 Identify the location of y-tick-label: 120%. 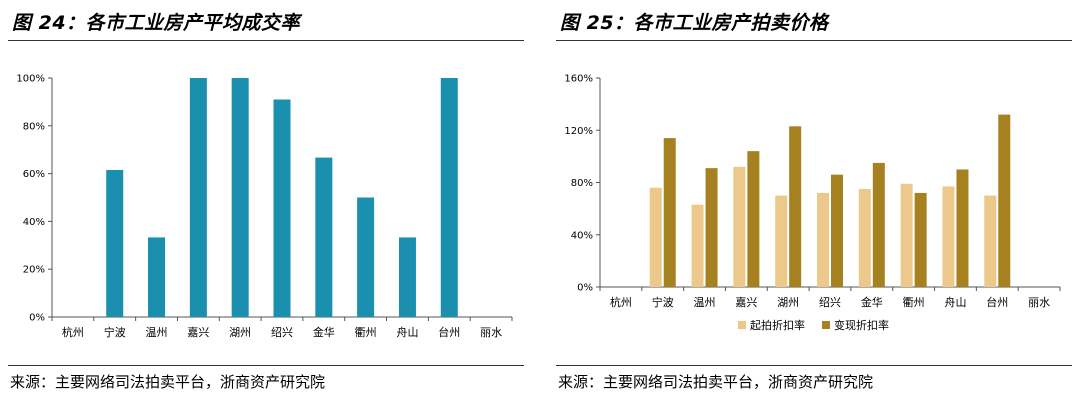
(578, 131).